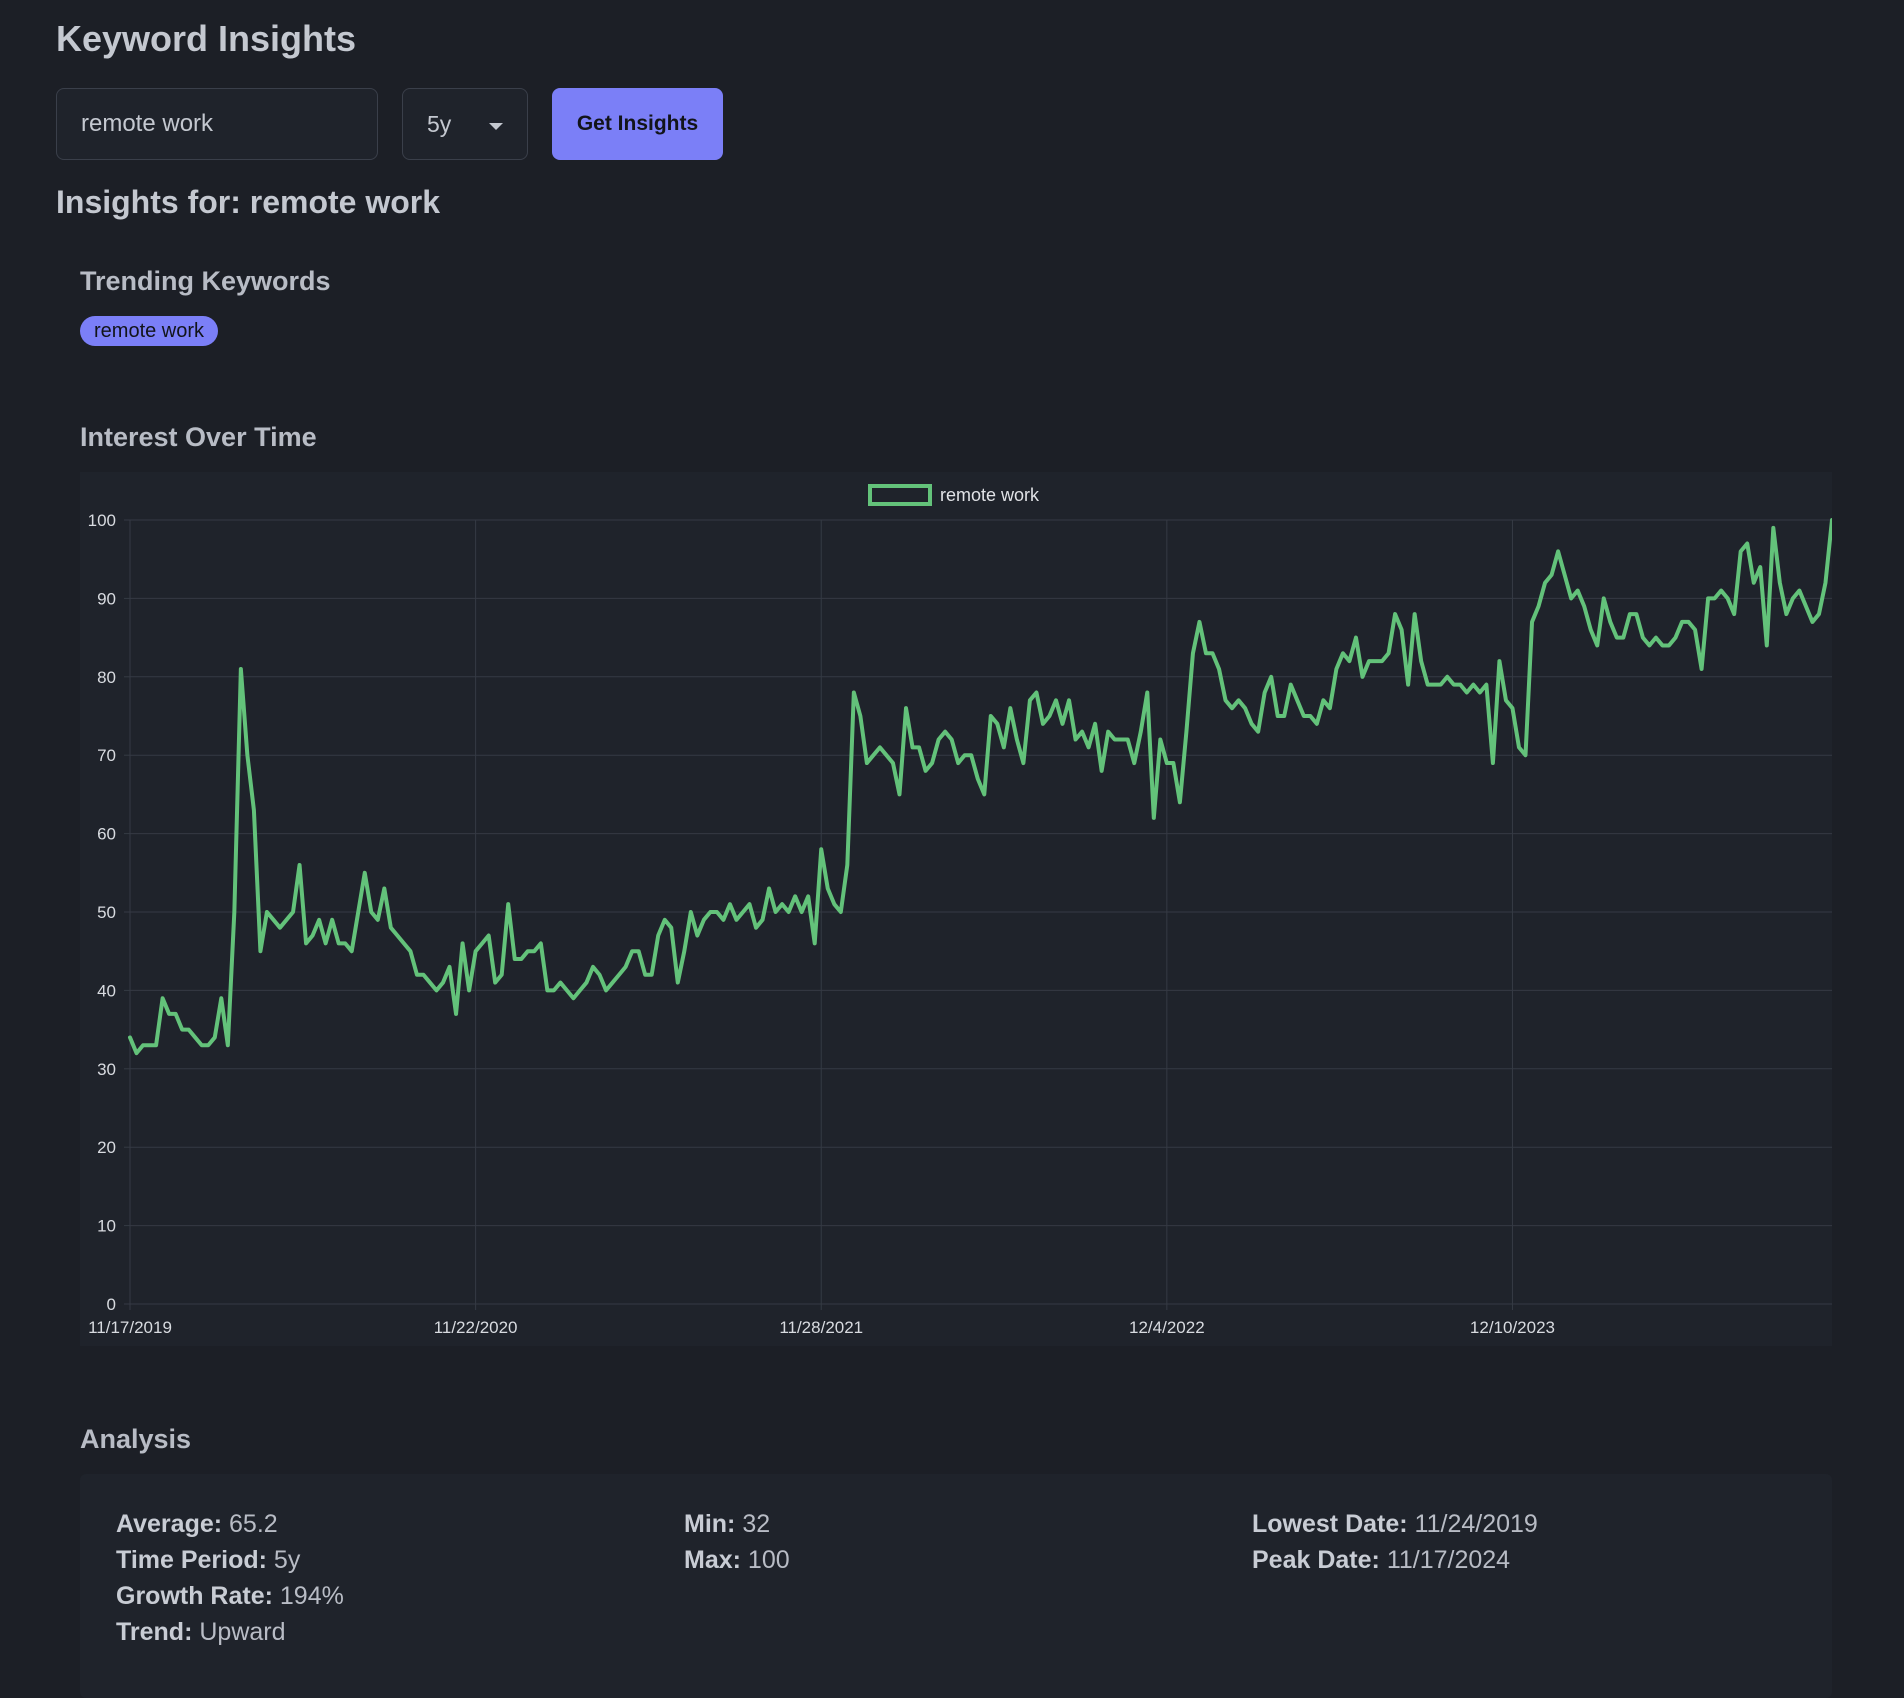 The image size is (1904, 1698). I want to click on stat-trend: Trend: Upward, so click(201, 1632).